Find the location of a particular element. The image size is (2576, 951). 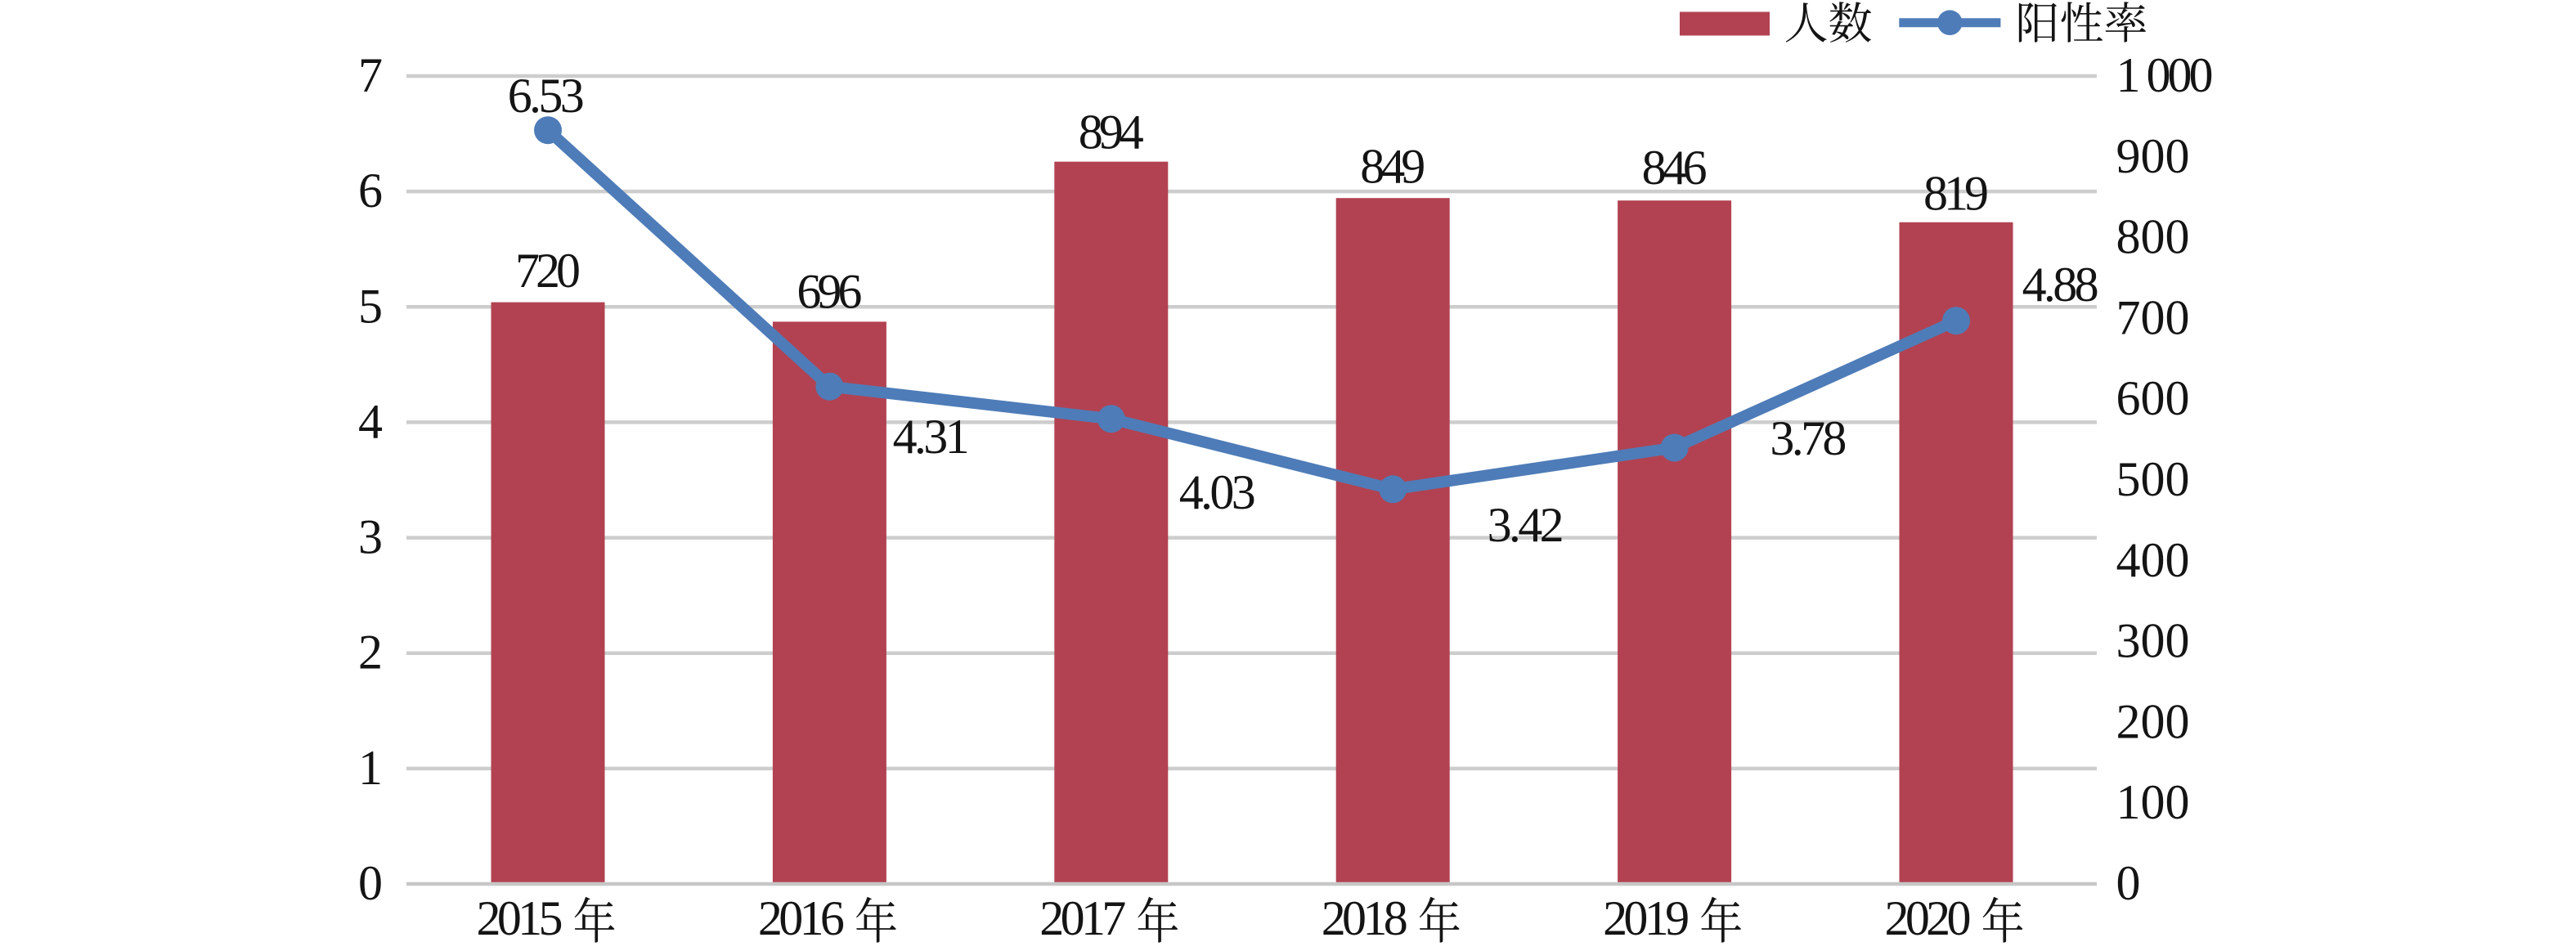

svg-text: 600 is located at coordinates (2153, 398).